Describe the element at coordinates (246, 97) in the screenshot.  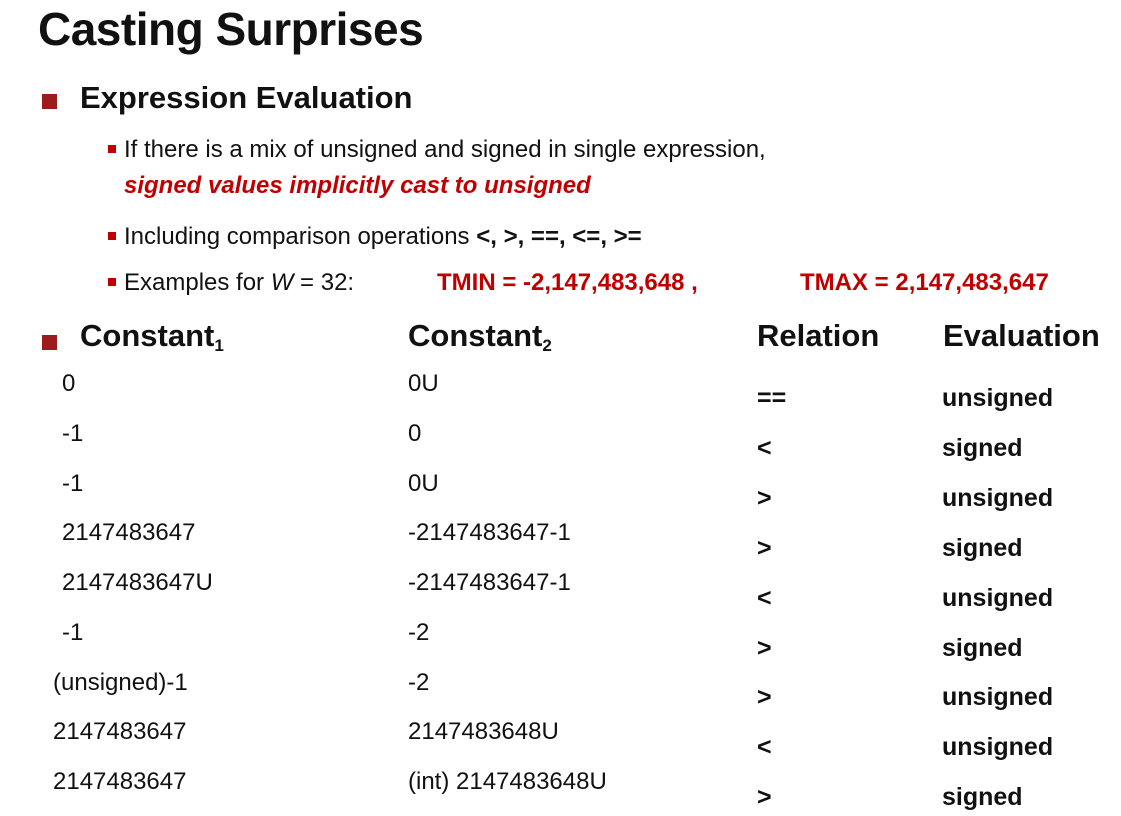
I see `bullet-expression-evaluation: Expression Evaluation` at that location.